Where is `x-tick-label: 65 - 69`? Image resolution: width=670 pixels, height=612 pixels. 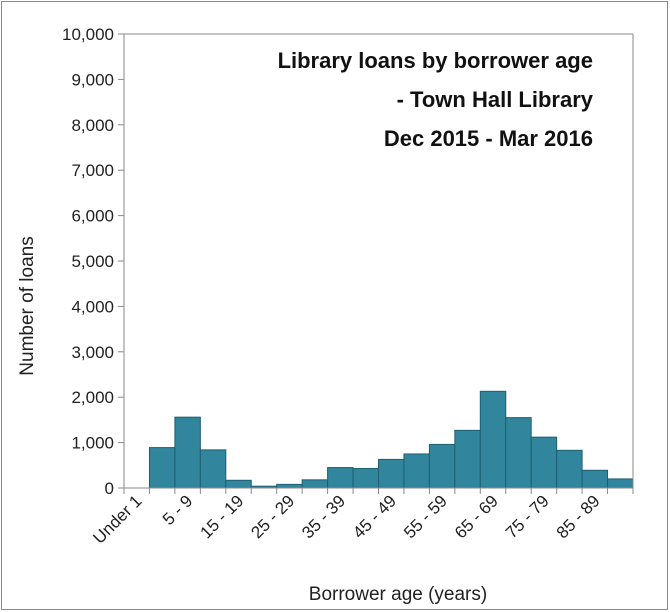
x-tick-label: 65 - 69 is located at coordinates (476, 516).